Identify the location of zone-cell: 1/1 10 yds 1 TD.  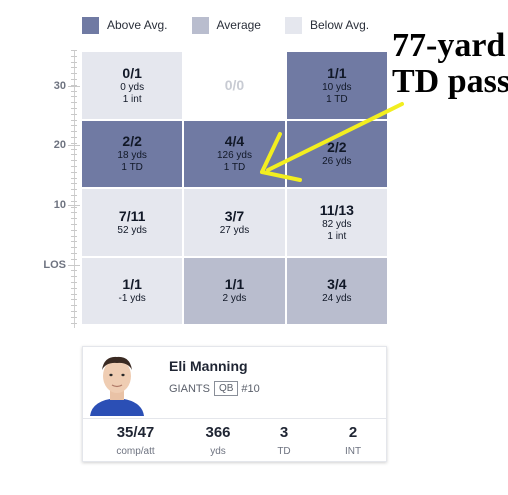
(336, 85).